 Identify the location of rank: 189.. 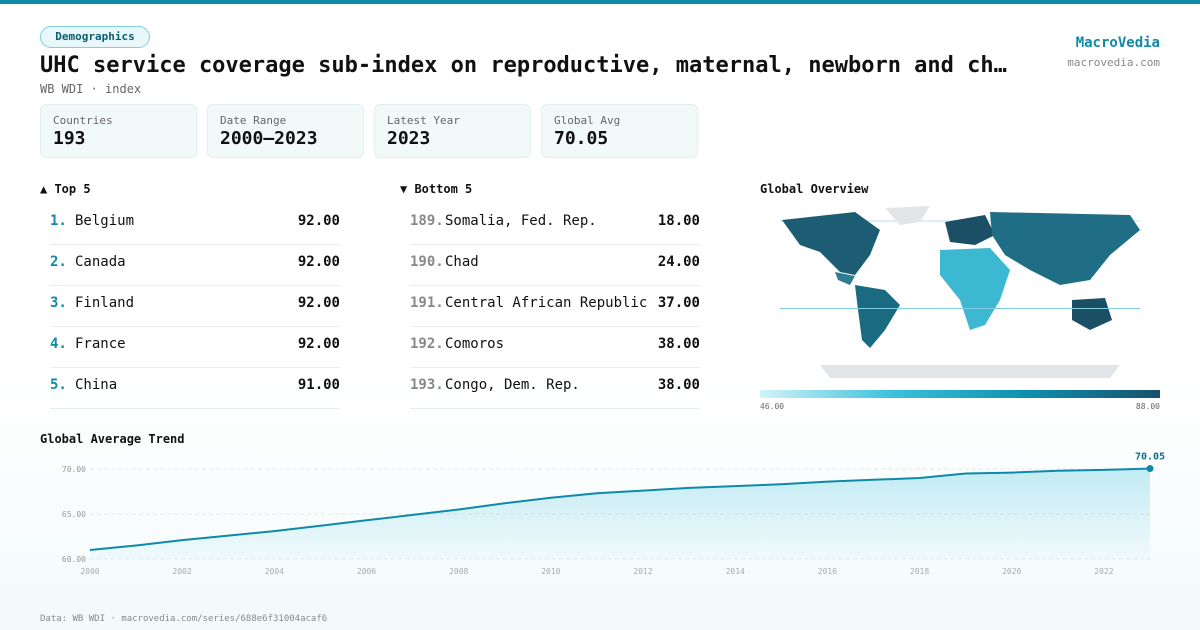
(427, 221).